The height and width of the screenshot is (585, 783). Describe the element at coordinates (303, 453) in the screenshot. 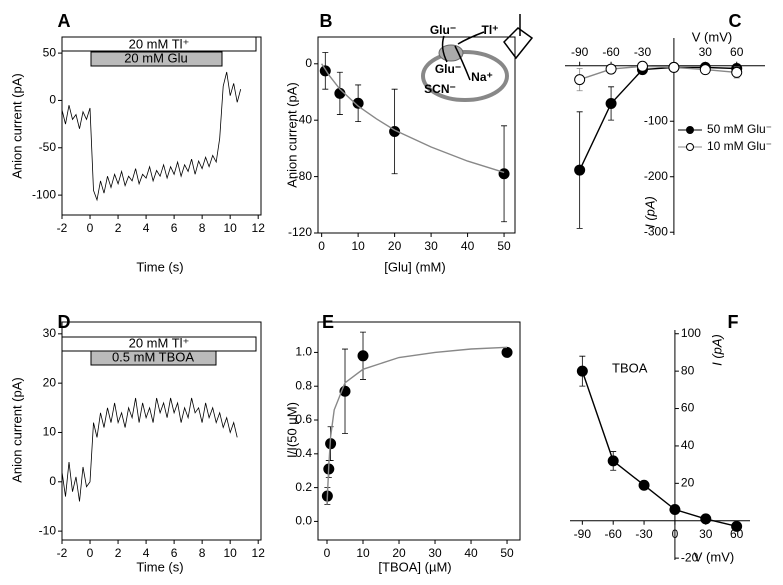

I see `y-tick-label: 0.4` at that location.